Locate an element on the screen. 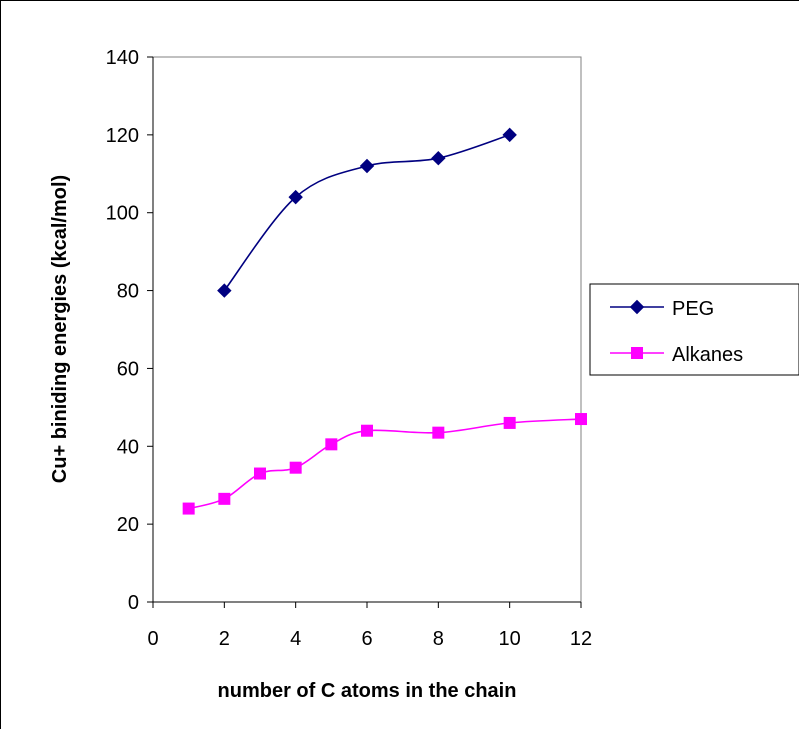  legend-marker-alkanes is located at coordinates (637, 353).